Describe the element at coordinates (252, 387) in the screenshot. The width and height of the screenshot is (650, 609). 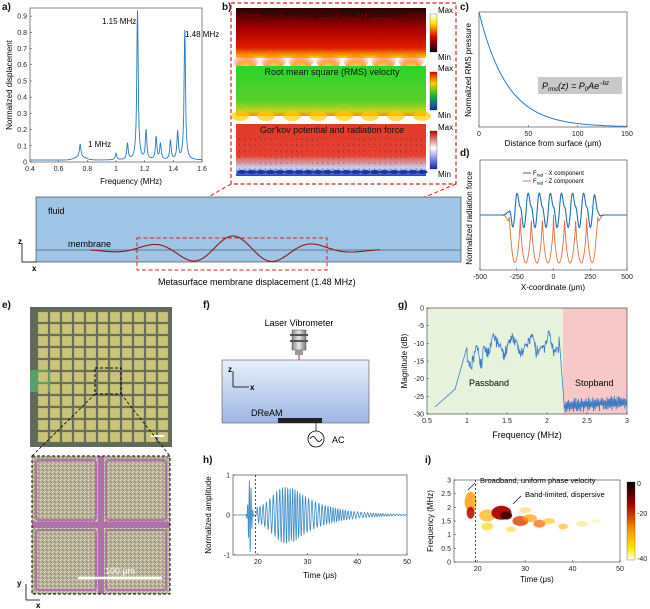
I see `panel-f-x-axis: x` at that location.